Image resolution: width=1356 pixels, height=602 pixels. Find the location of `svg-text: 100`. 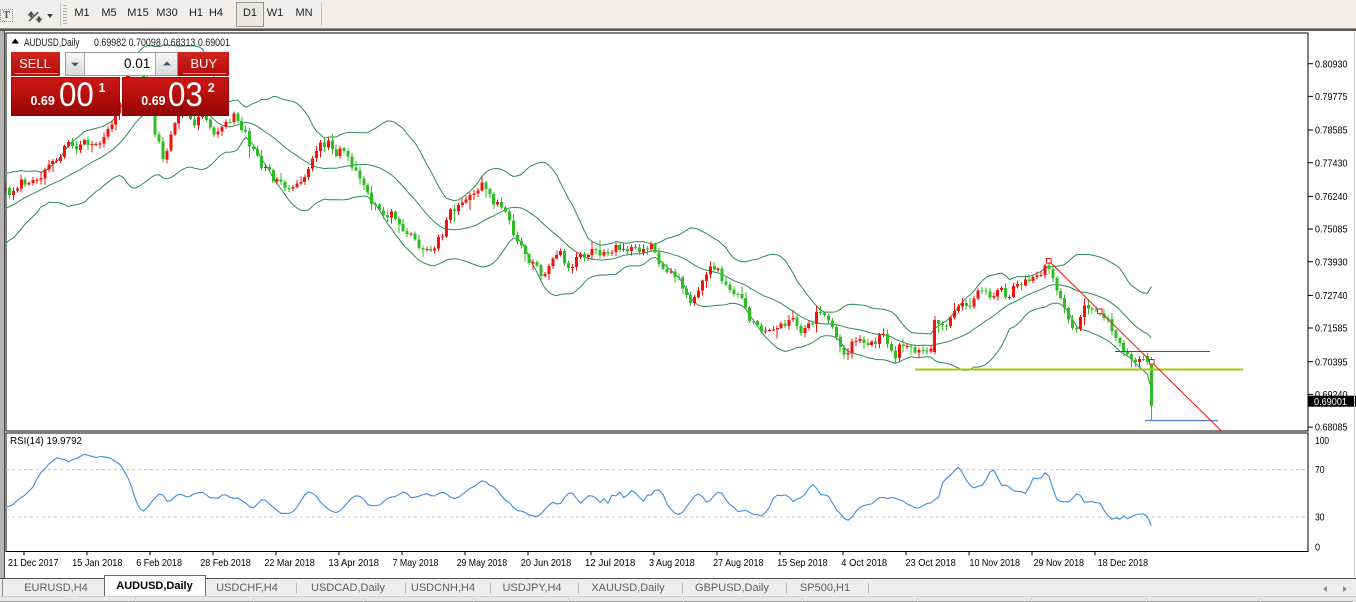

svg-text: 100 is located at coordinates (1322, 441).